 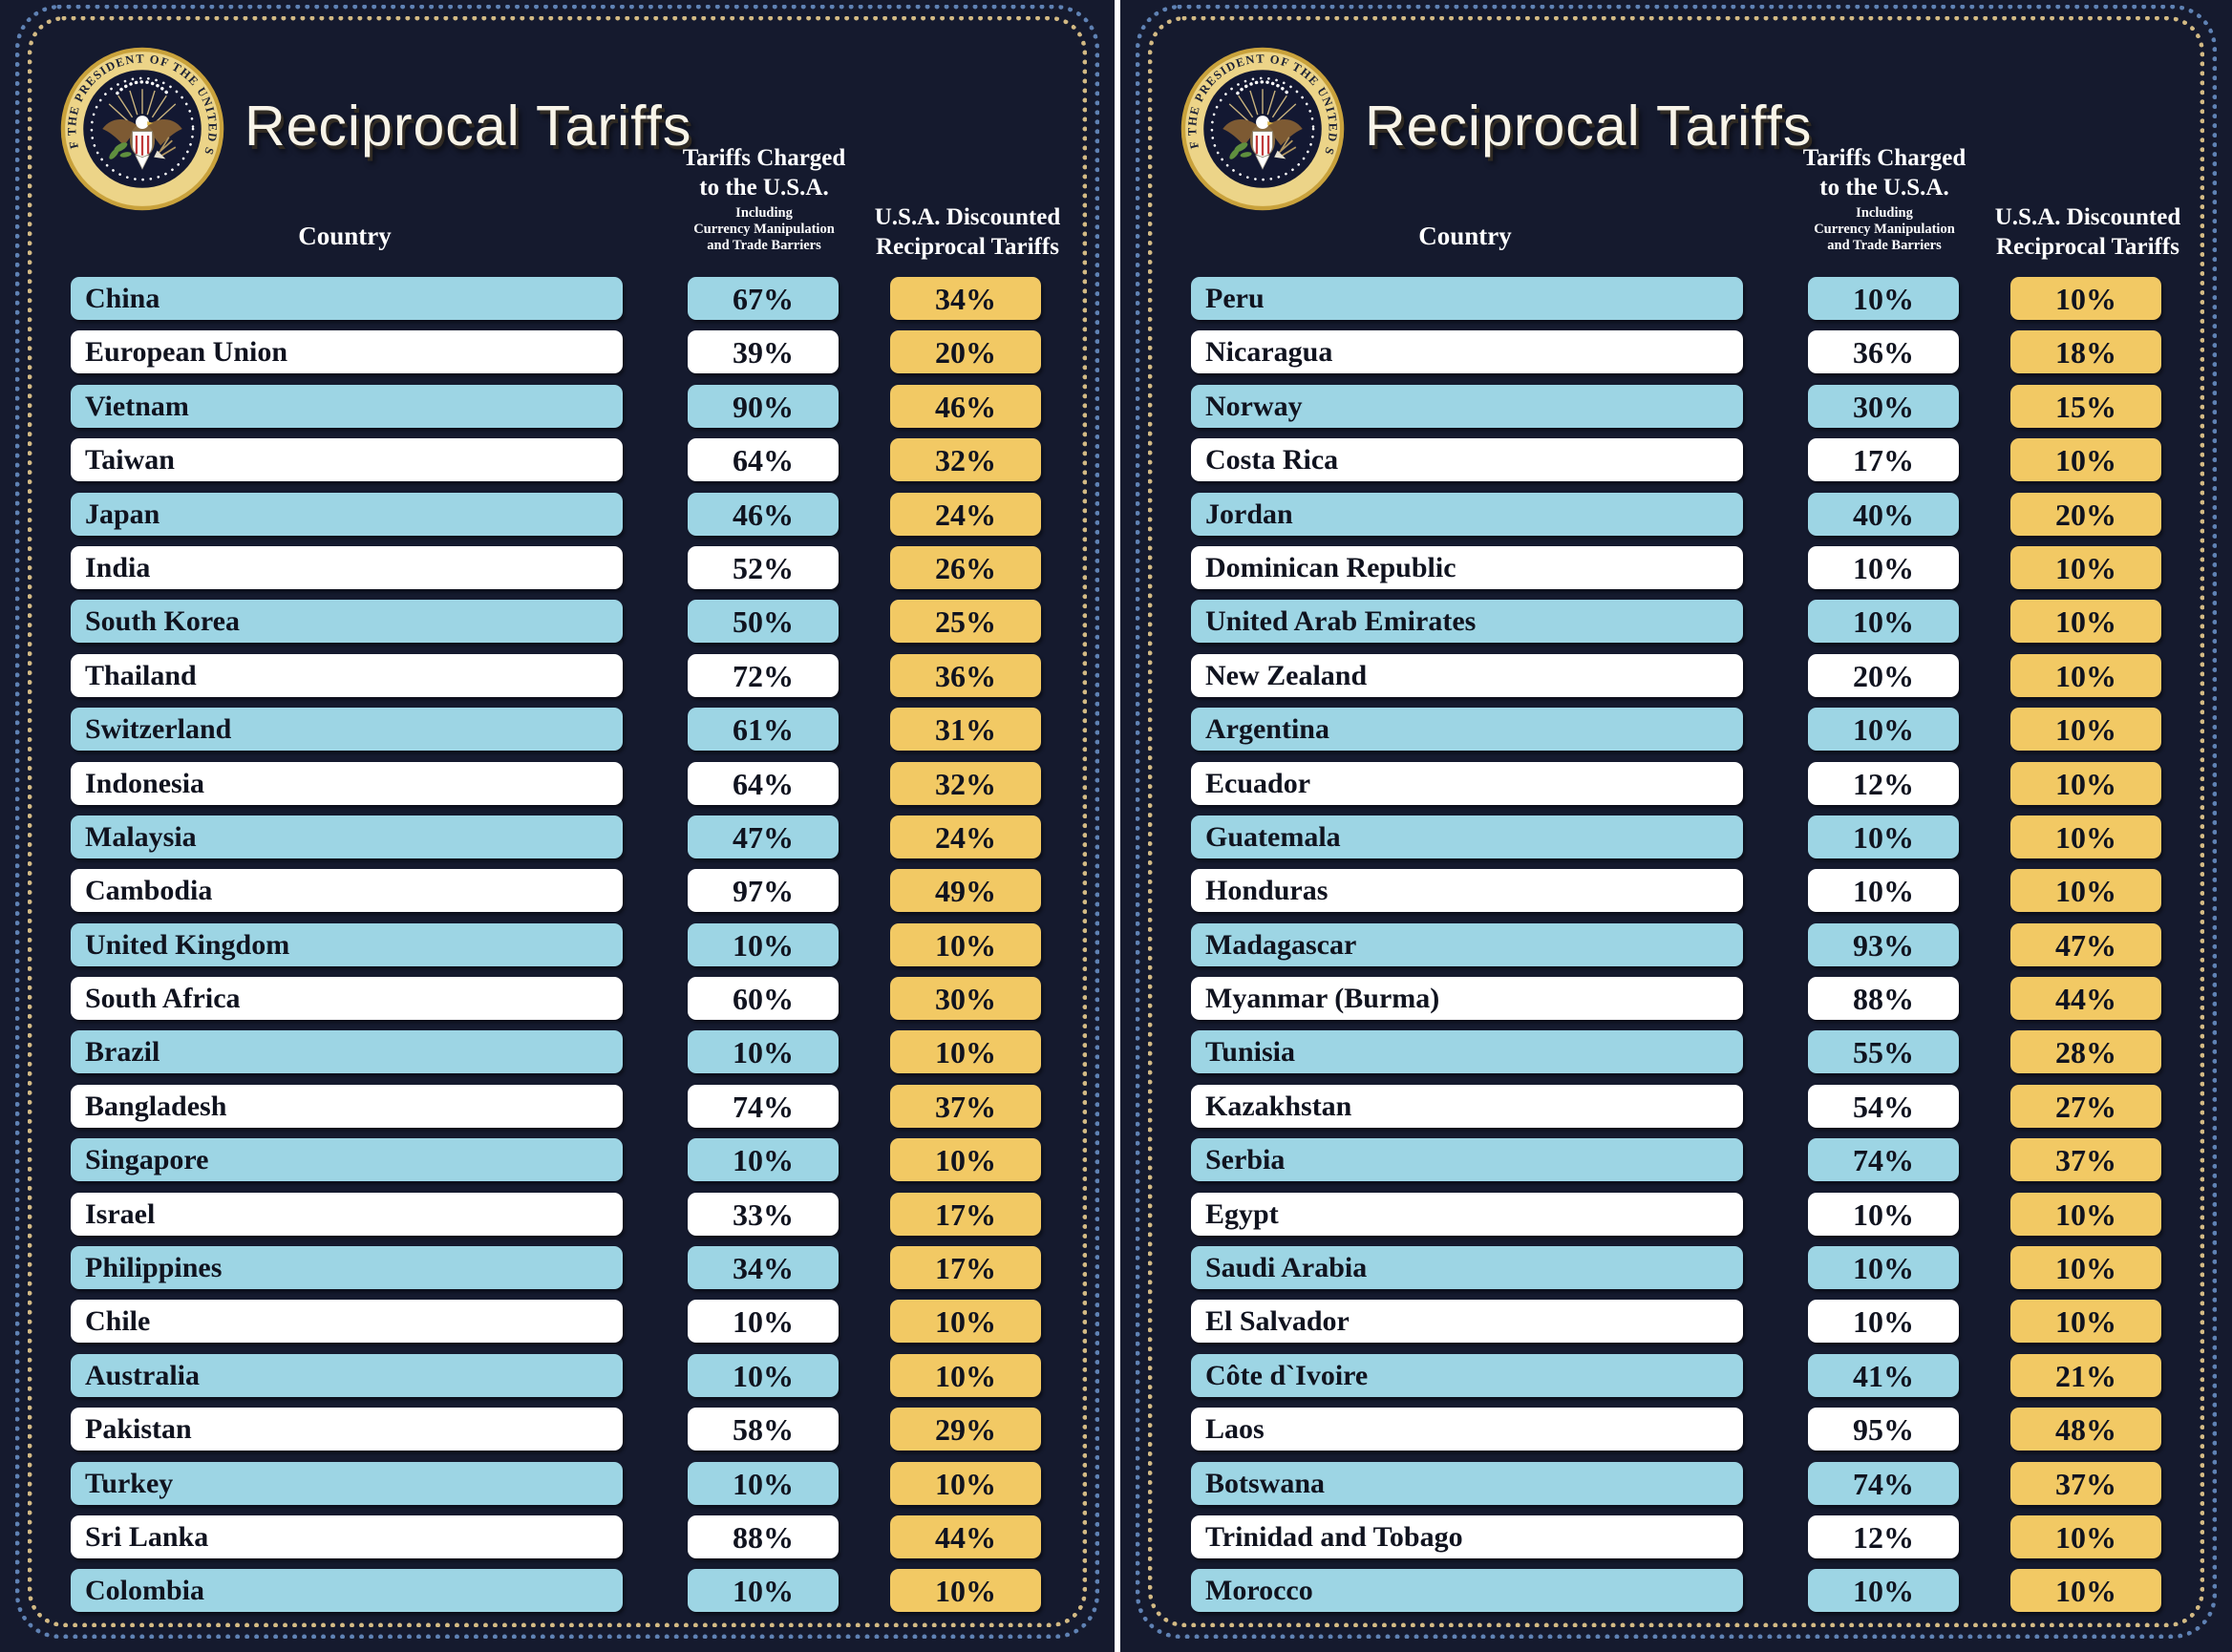 What do you see at coordinates (1676, 1536) in the screenshot?
I see `table-row: Trinidad and Tobago 12% 10%` at bounding box center [1676, 1536].